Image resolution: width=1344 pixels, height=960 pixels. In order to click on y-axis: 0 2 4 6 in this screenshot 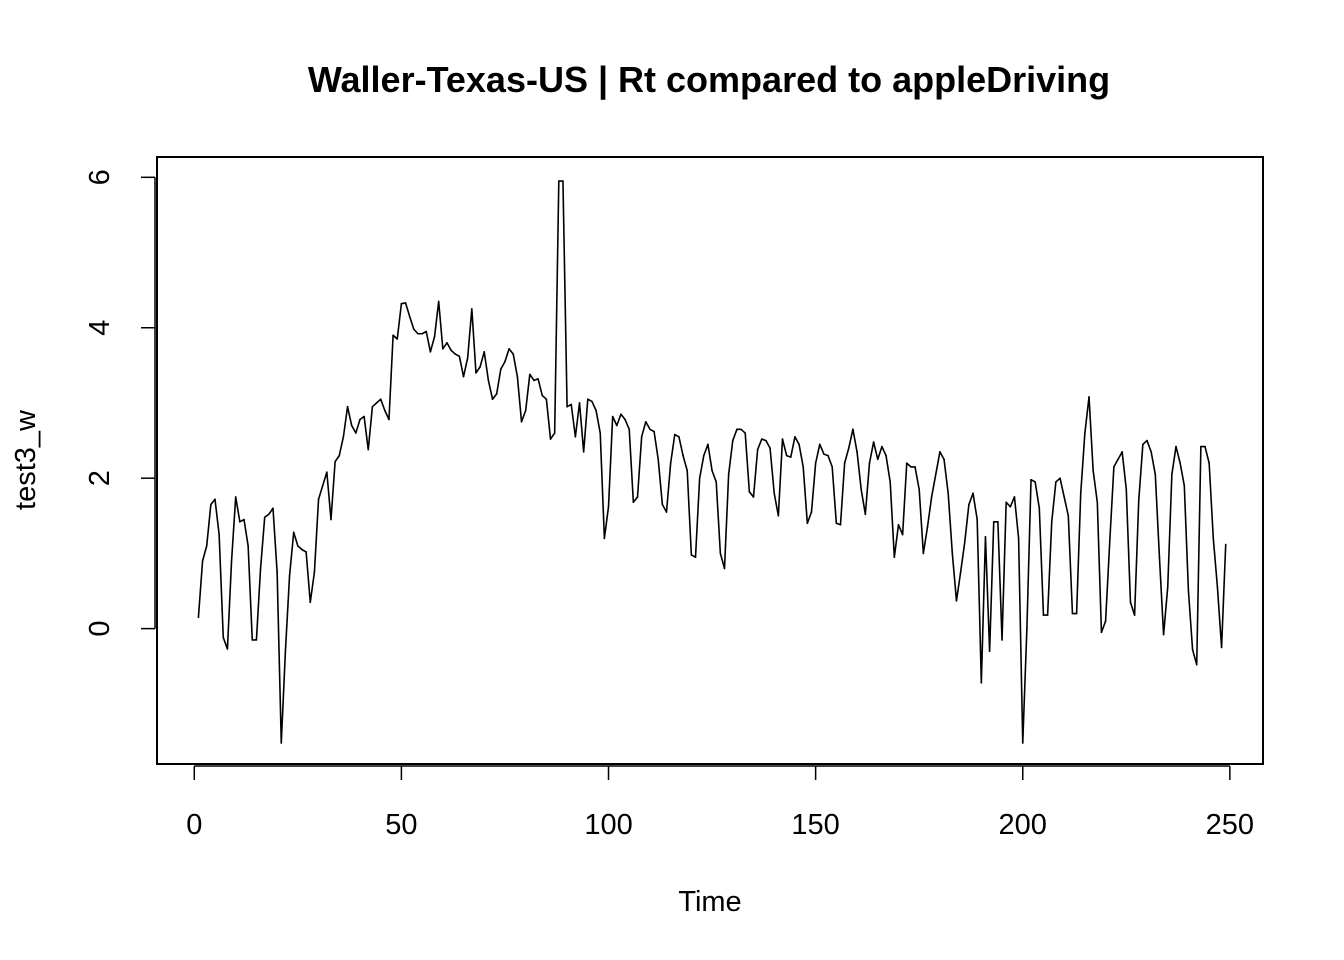, I will do `click(120, 403)`.